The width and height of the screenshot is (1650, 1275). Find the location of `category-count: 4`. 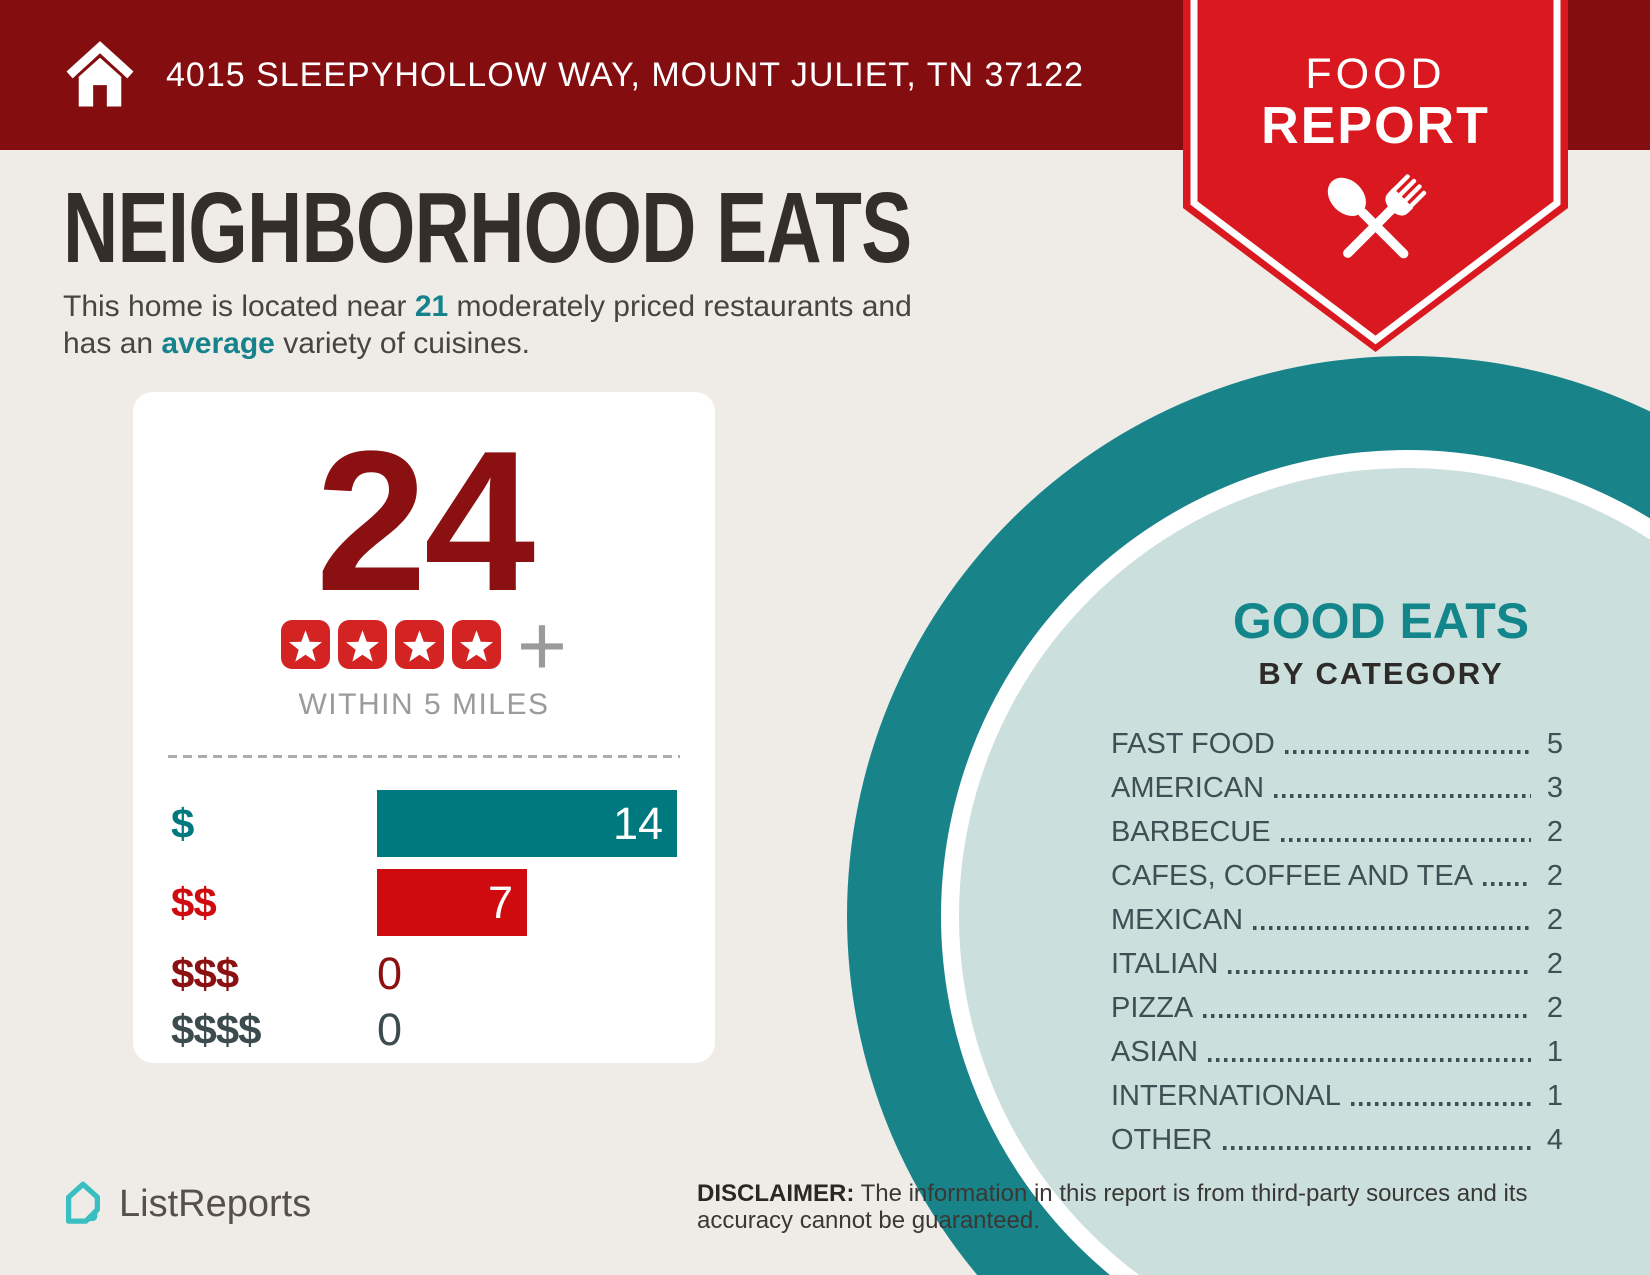

category-count: 4 is located at coordinates (1554, 1139).